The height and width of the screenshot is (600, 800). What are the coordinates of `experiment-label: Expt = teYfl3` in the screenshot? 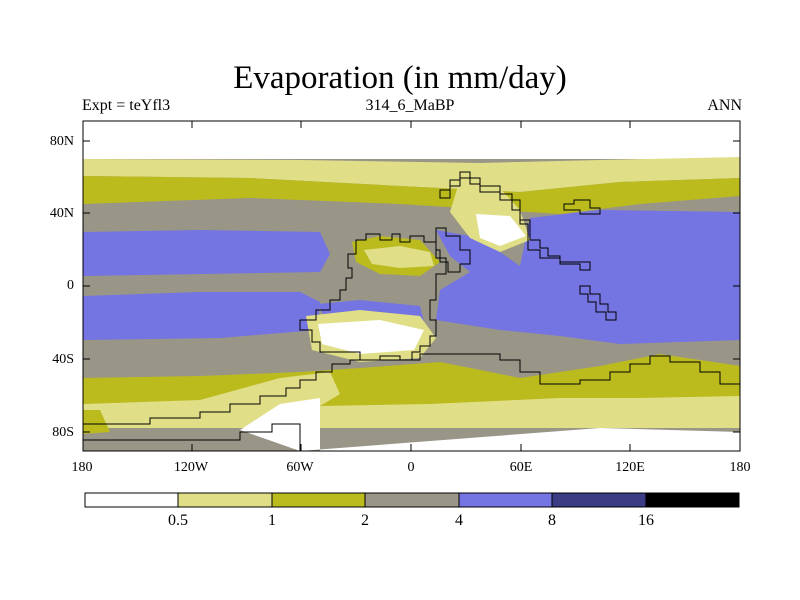 It's located at (126, 105).